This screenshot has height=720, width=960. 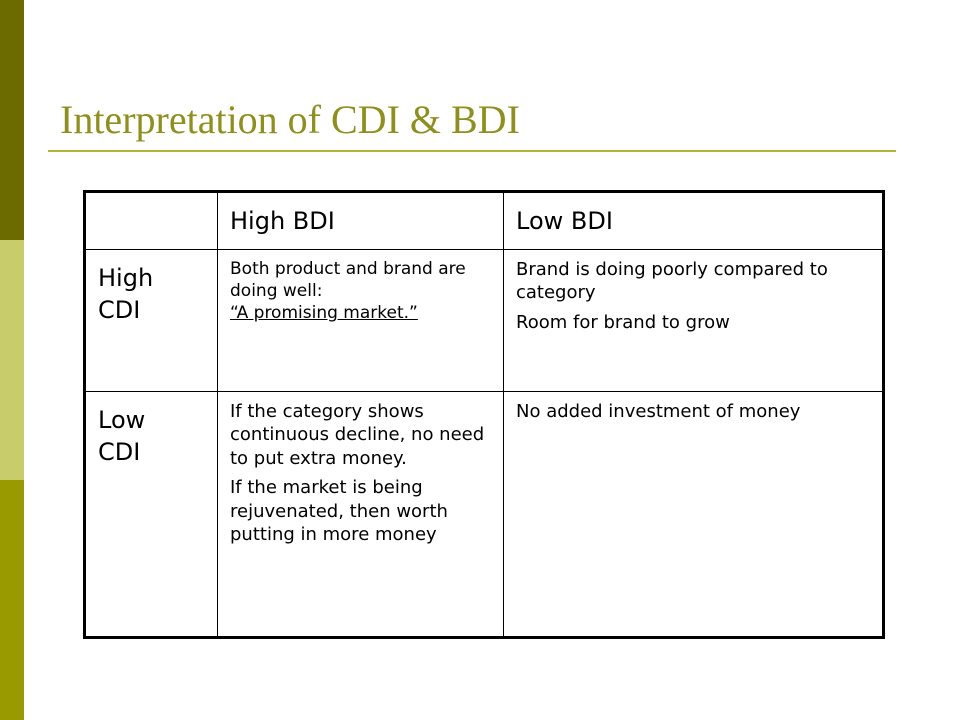 What do you see at coordinates (472, 151) in the screenshot?
I see `title-underline` at bounding box center [472, 151].